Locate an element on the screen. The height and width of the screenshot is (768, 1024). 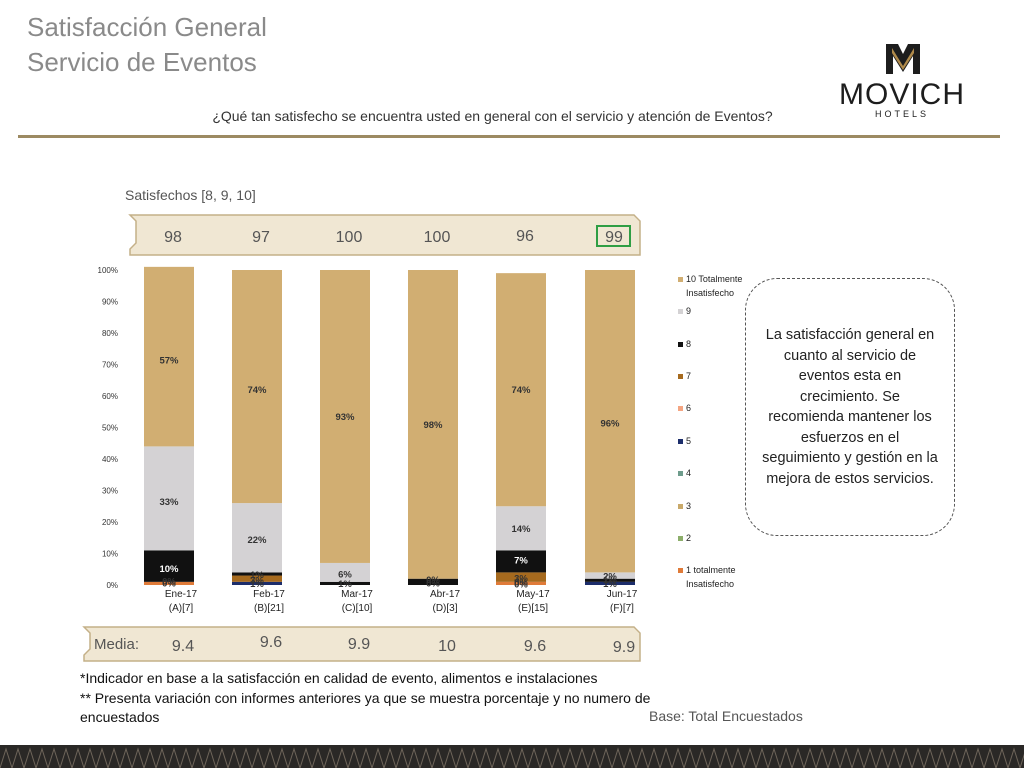
highlight-box is located at coordinates (613, 236).